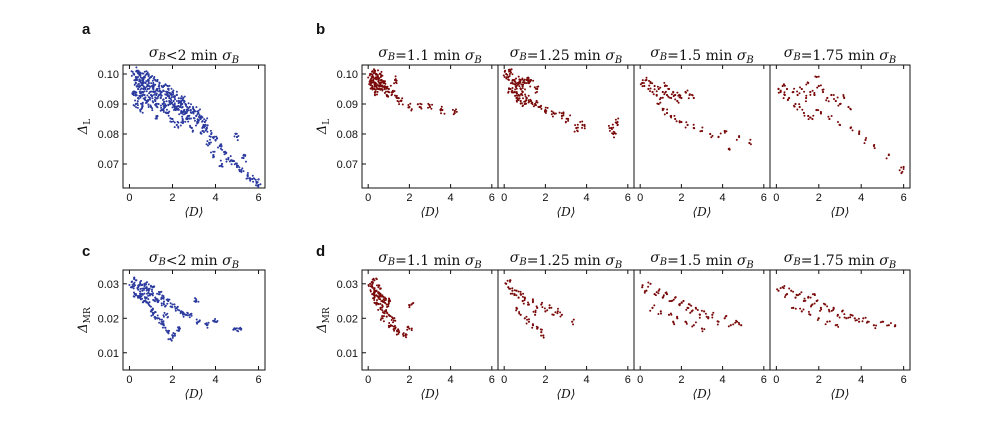  What do you see at coordinates (451, 380) in the screenshot?
I see `x-tick-label: 4` at bounding box center [451, 380].